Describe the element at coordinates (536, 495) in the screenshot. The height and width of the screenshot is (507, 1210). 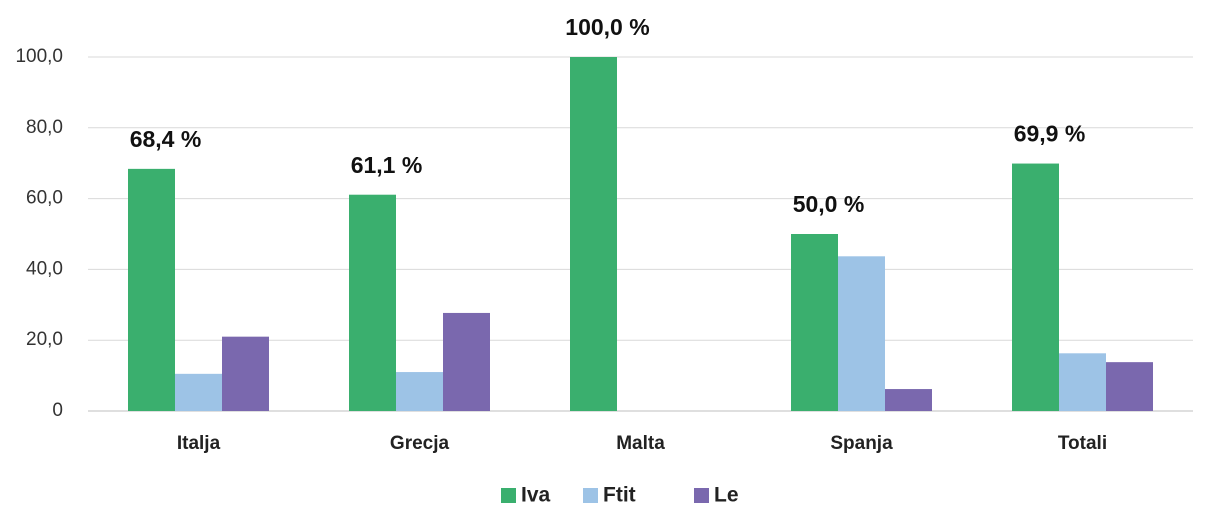
I see `legend-label: Iva` at that location.